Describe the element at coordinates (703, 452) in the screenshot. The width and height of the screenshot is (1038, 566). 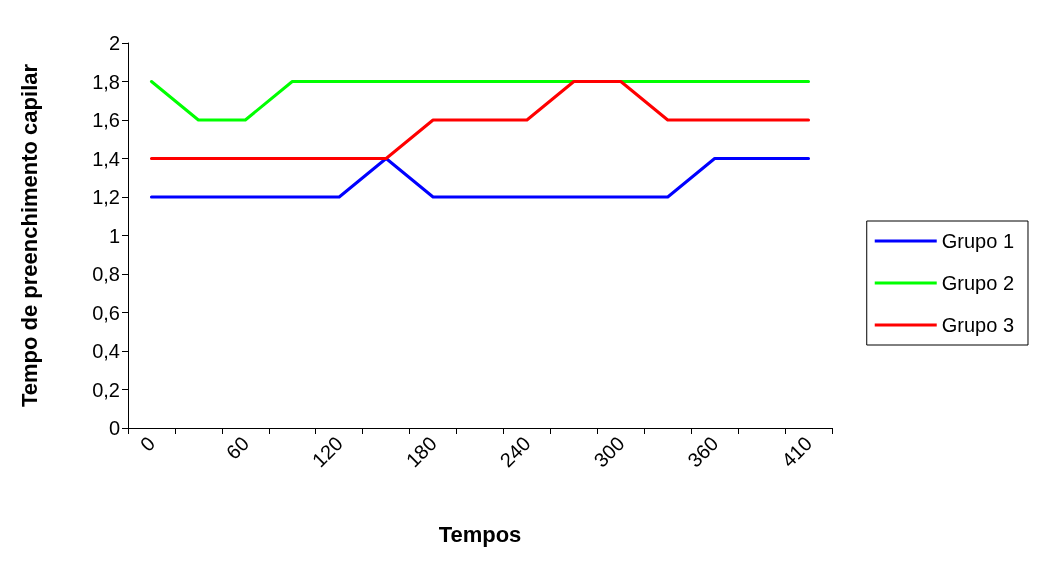
I see `x-tick-label: 360` at that location.